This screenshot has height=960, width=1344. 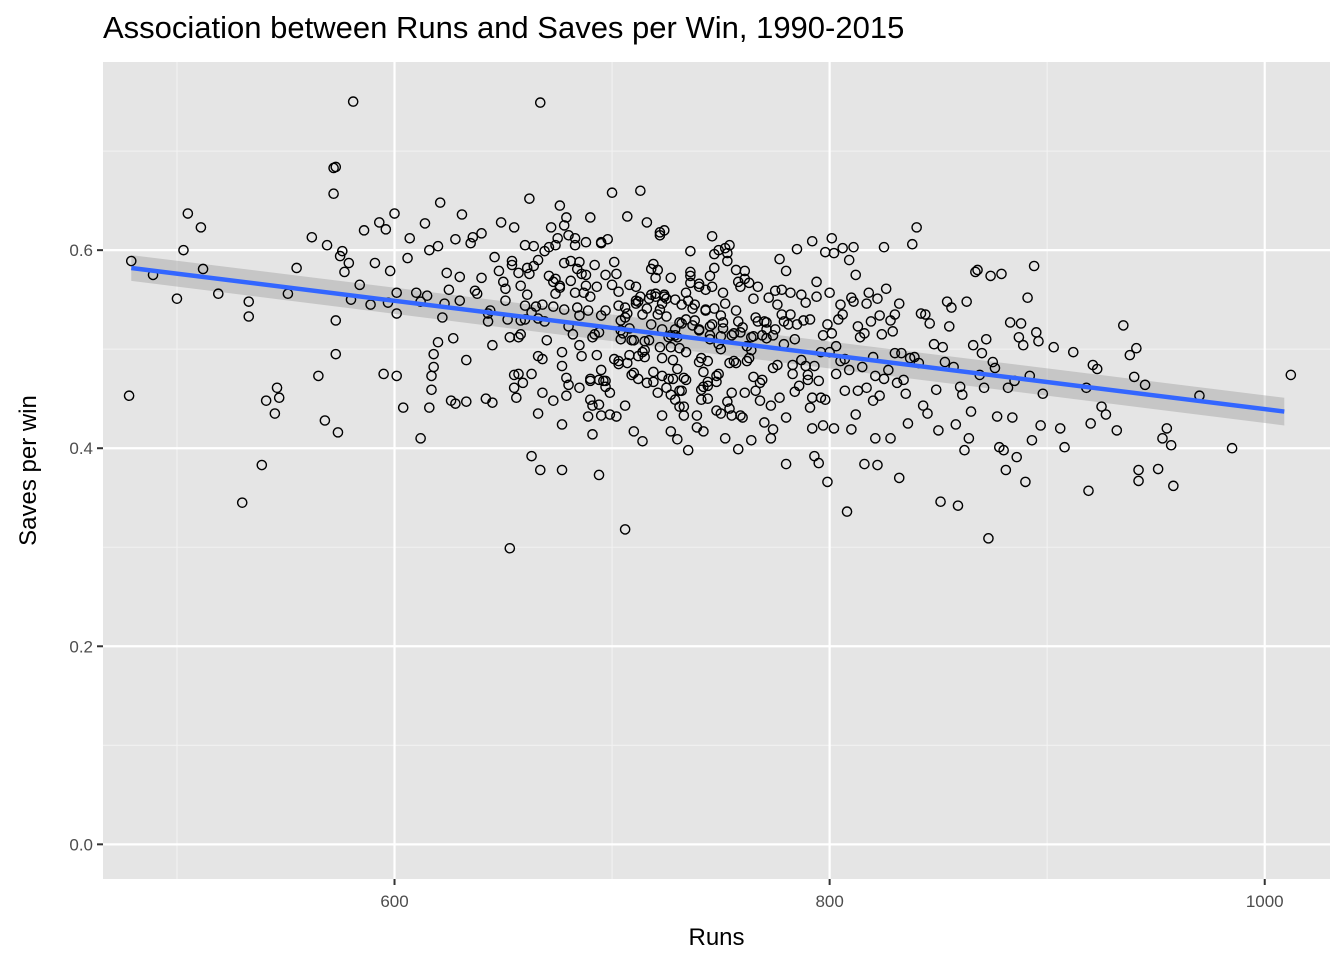 What do you see at coordinates (716, 937) in the screenshot?
I see `x-axis-title: Runs` at bounding box center [716, 937].